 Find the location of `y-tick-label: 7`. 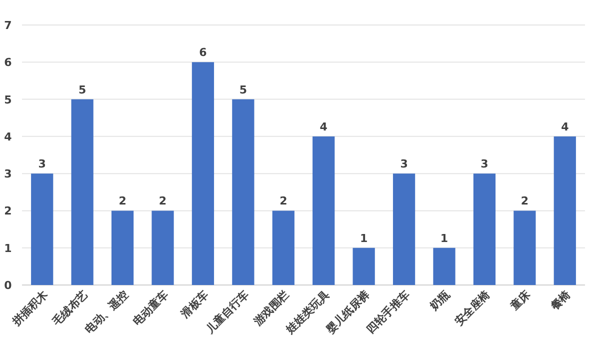

y-tick-label: 7 is located at coordinates (8, 25).